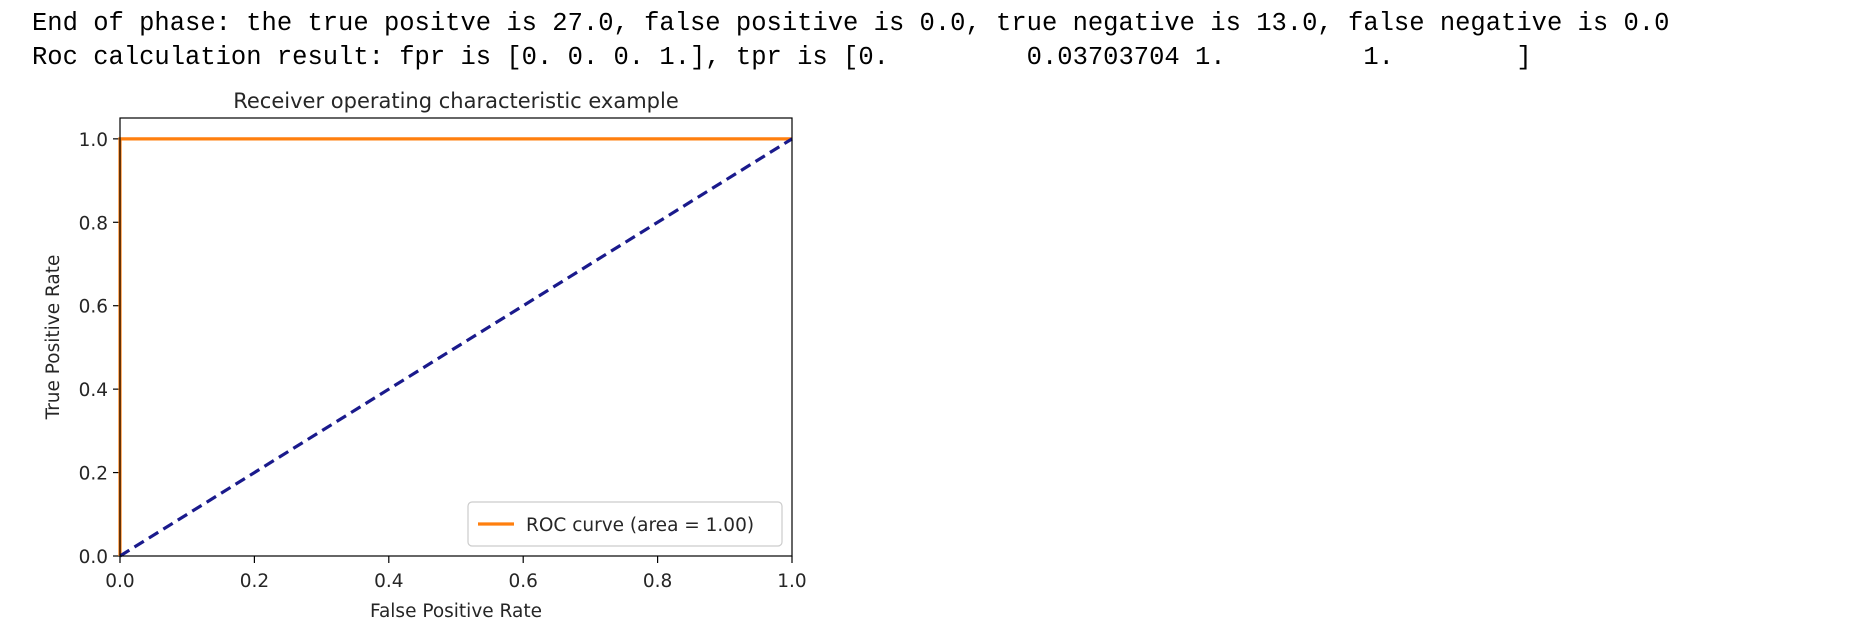 The width and height of the screenshot is (1854, 632). What do you see at coordinates (640, 525) in the screenshot?
I see `legend-label: ROC curve (area = 1.00)` at bounding box center [640, 525].